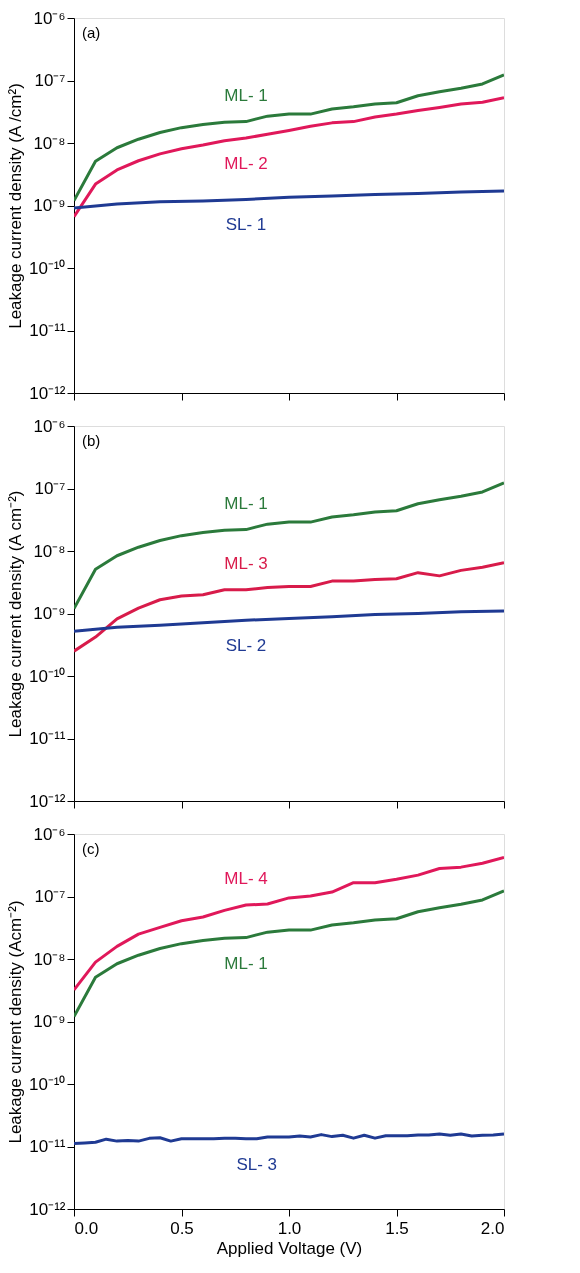  Describe the element at coordinates (246, 879) in the screenshot. I see `series-label: ML- 4` at that location.